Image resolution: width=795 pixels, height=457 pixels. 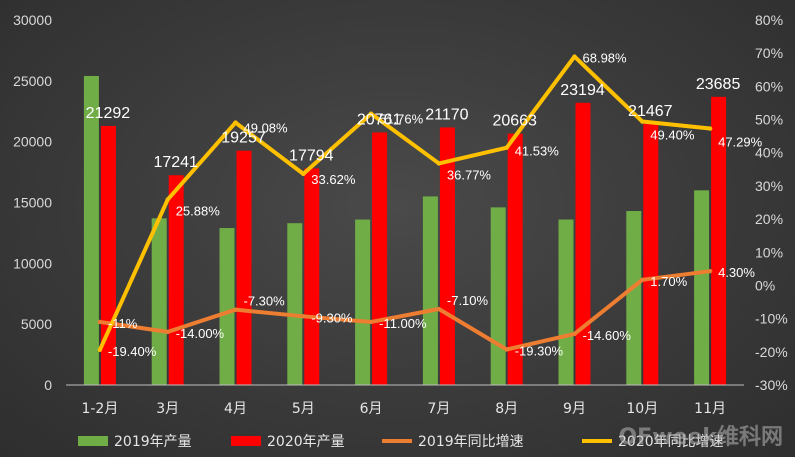 I want to click on line-2020-growth-label: 51.76%, so click(x=401, y=119).